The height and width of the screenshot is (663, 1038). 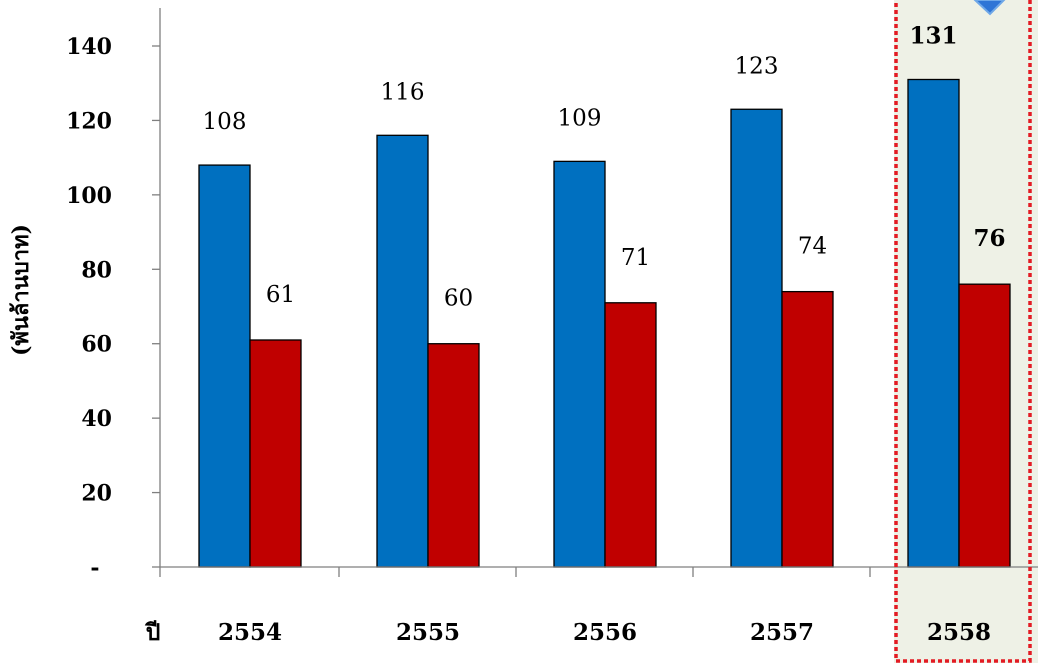 What do you see at coordinates (580, 118) in the screenshot?
I see `data-label-blue-2556: 109` at bounding box center [580, 118].